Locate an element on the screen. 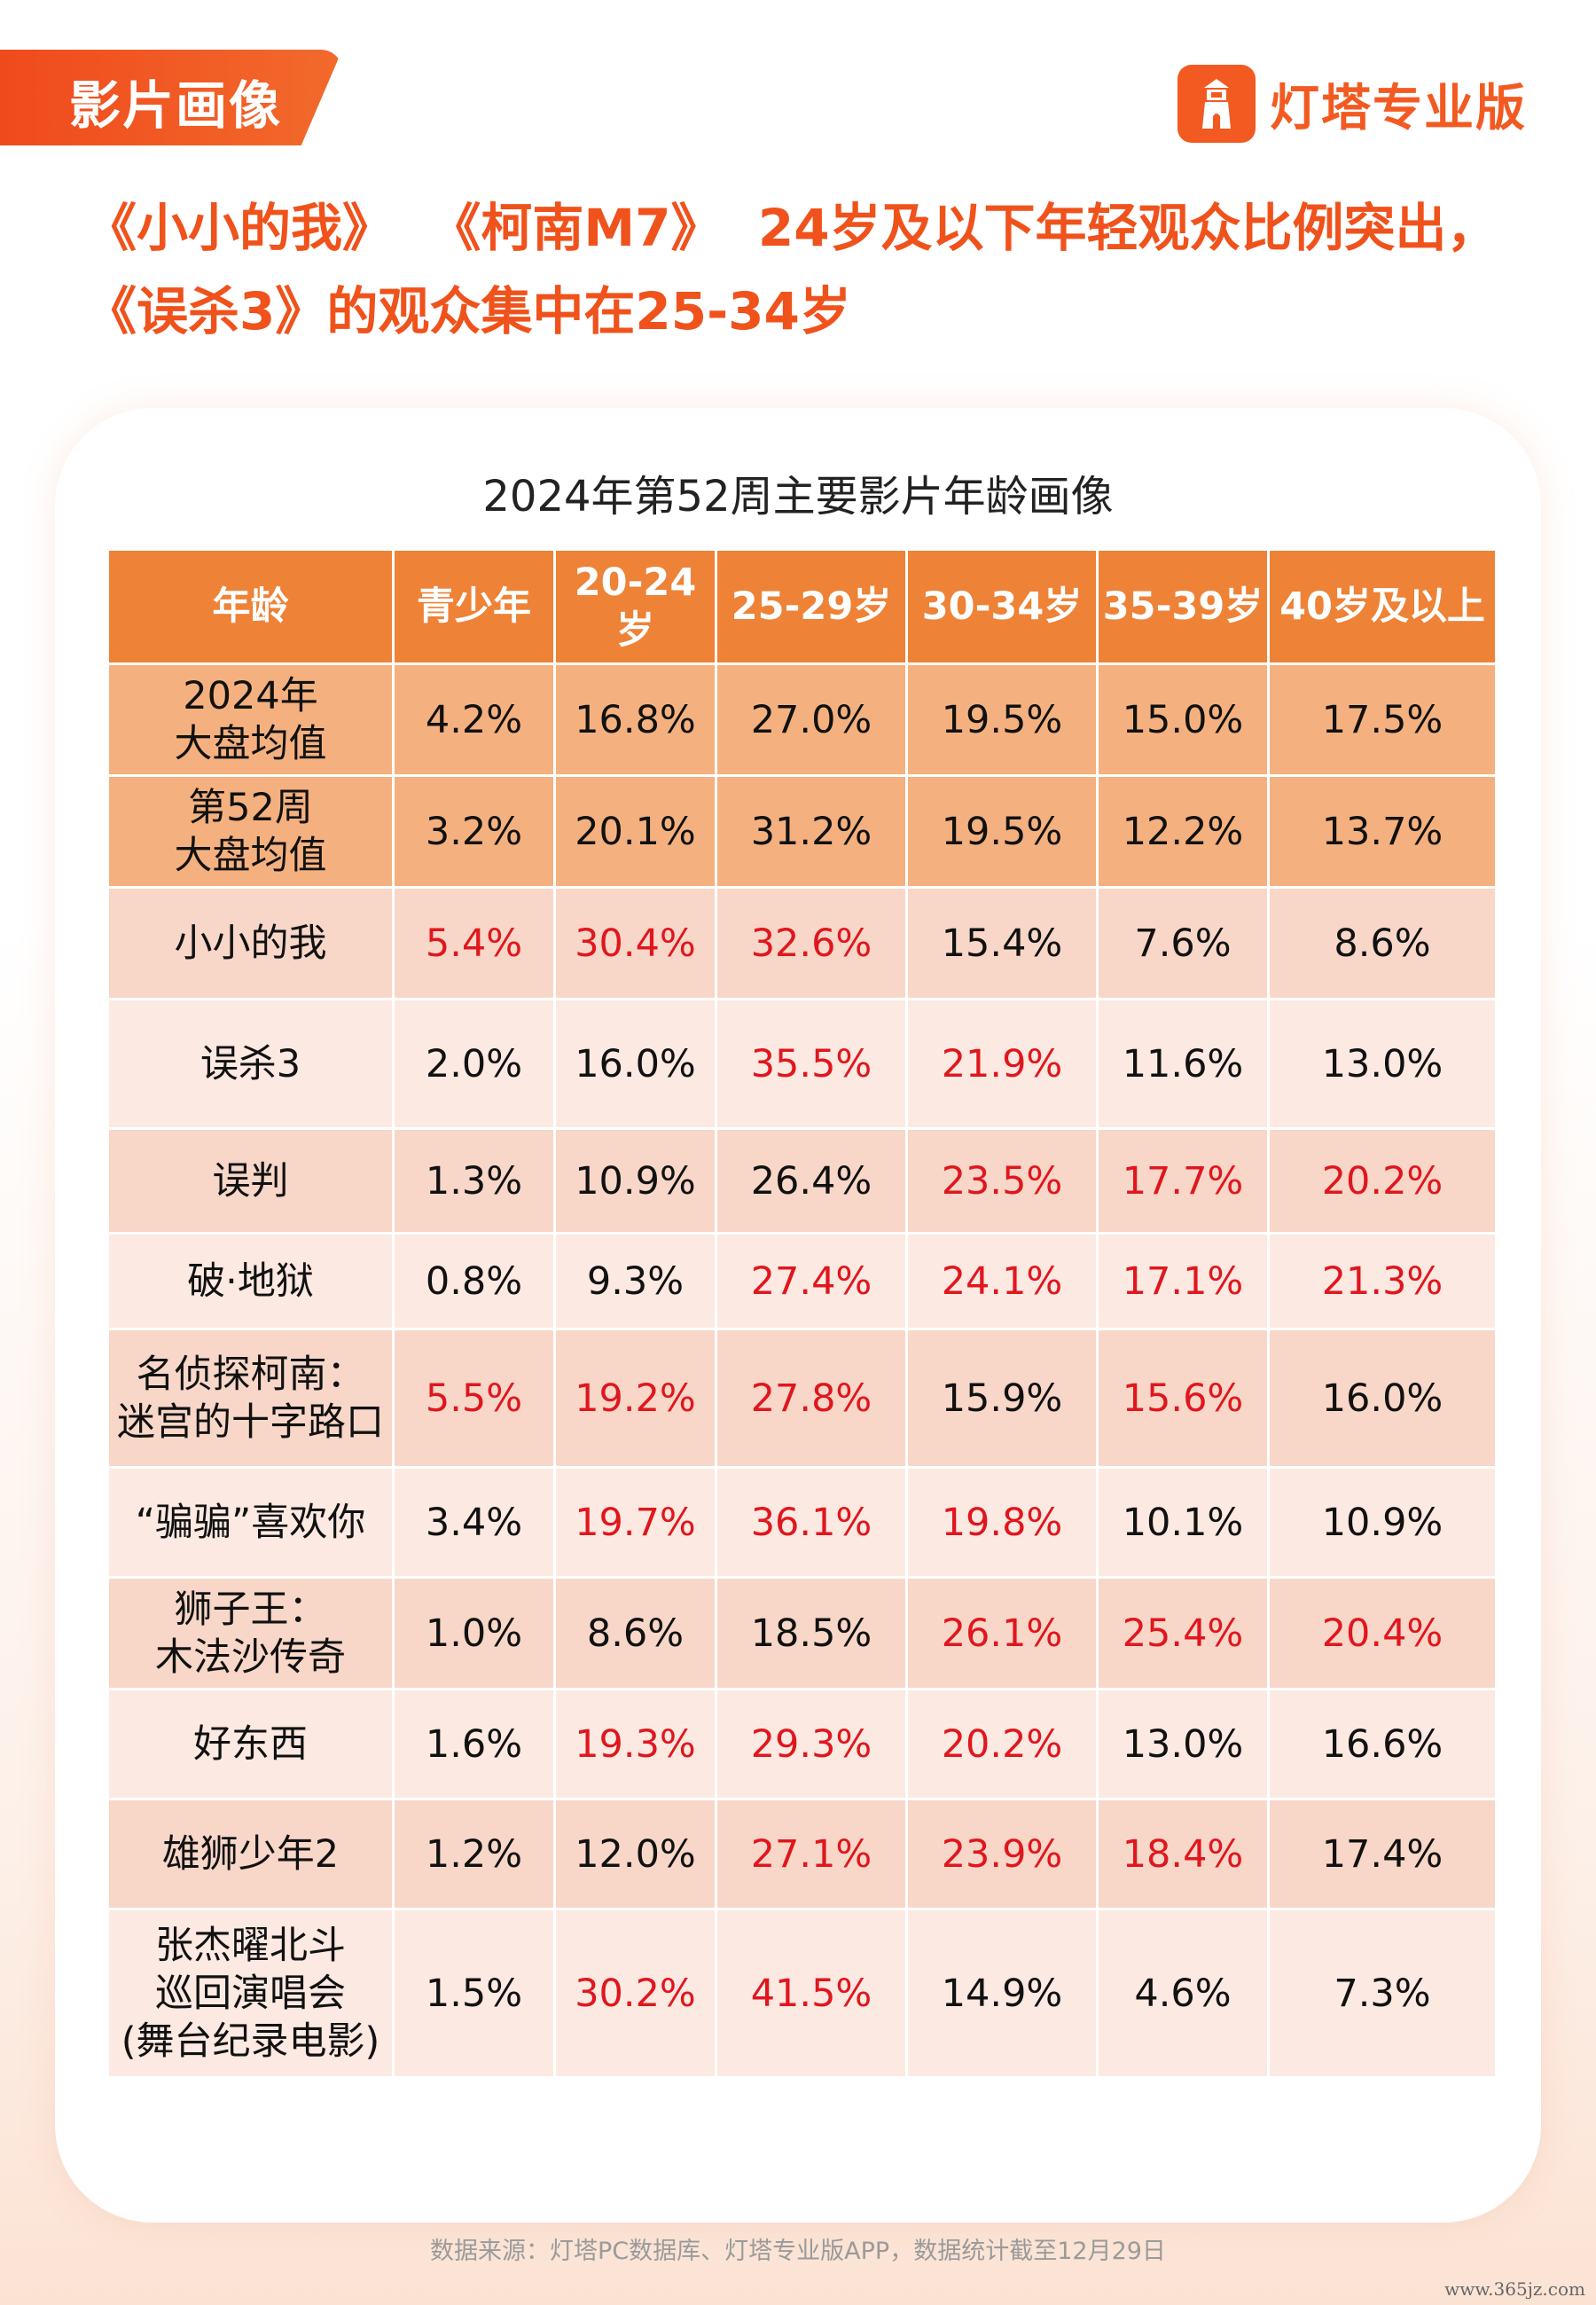 The height and width of the screenshot is (2305, 1596). table-cell: 27.4% is located at coordinates (811, 1281).